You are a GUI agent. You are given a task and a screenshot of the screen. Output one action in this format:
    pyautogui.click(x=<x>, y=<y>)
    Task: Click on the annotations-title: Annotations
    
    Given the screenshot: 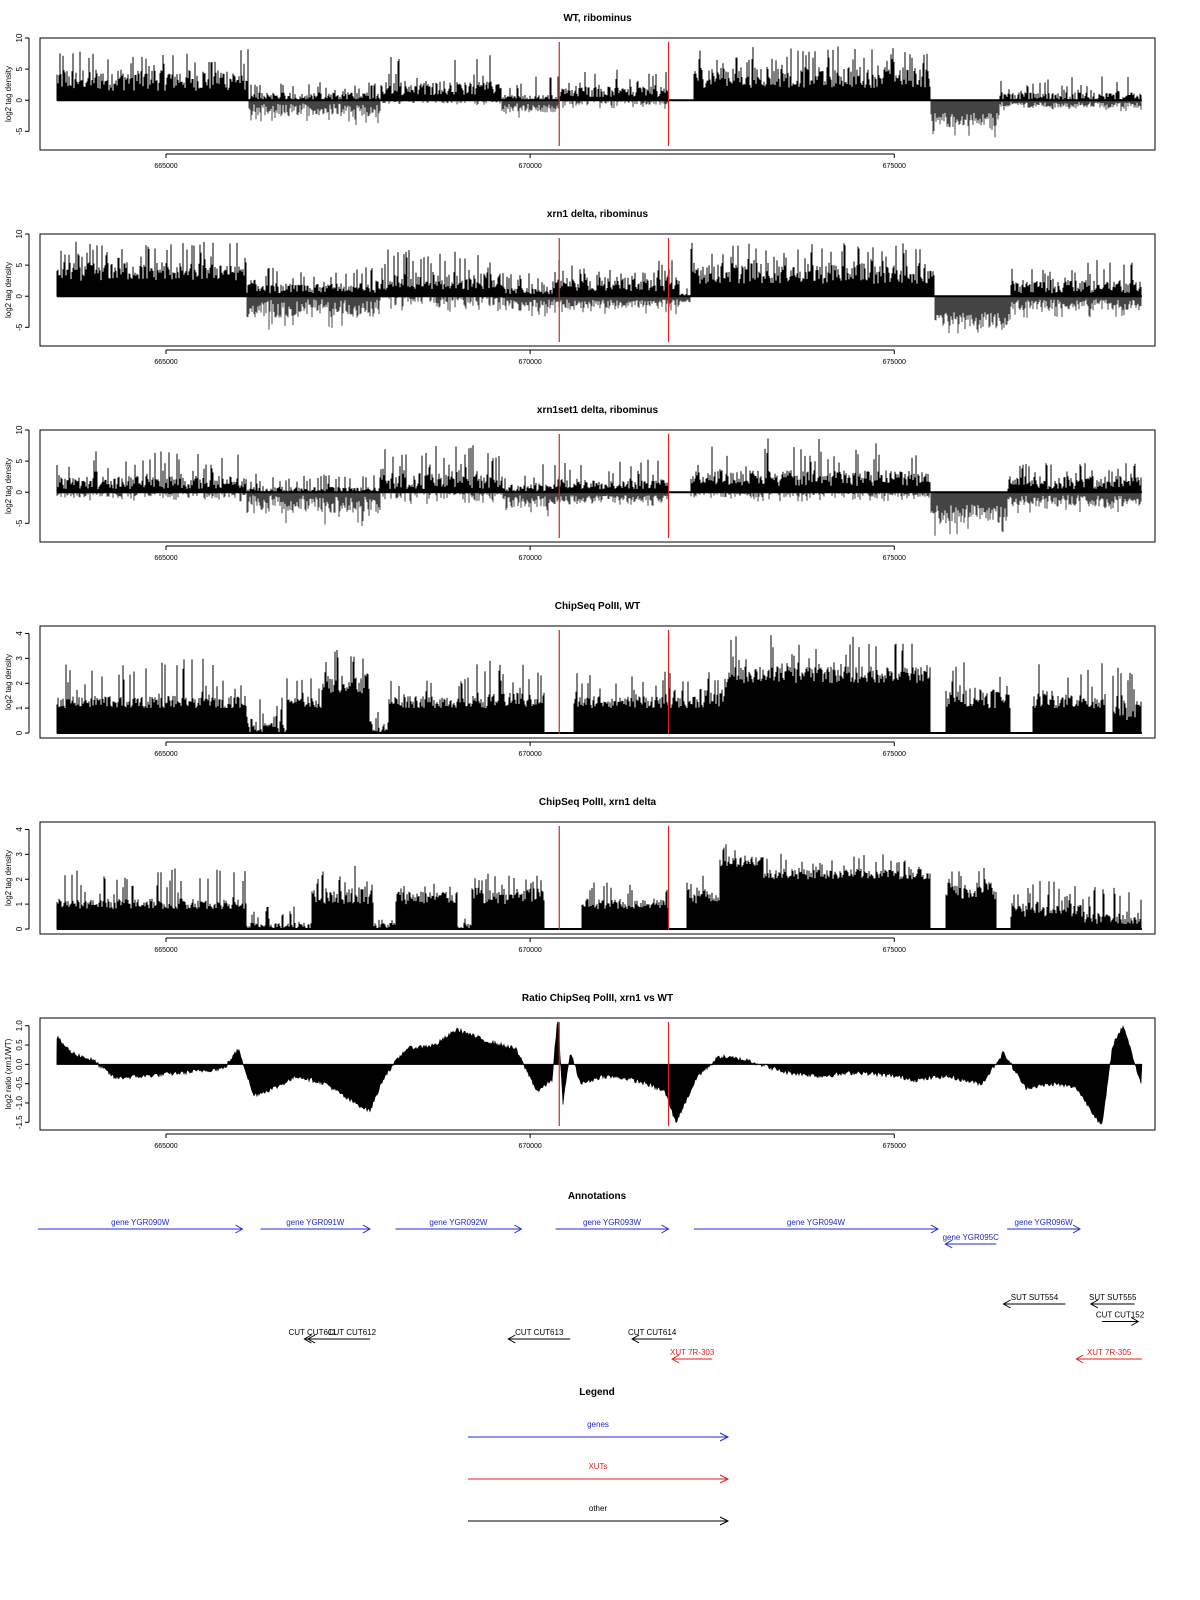 What is the action you would take?
    pyautogui.click(x=597, y=1196)
    